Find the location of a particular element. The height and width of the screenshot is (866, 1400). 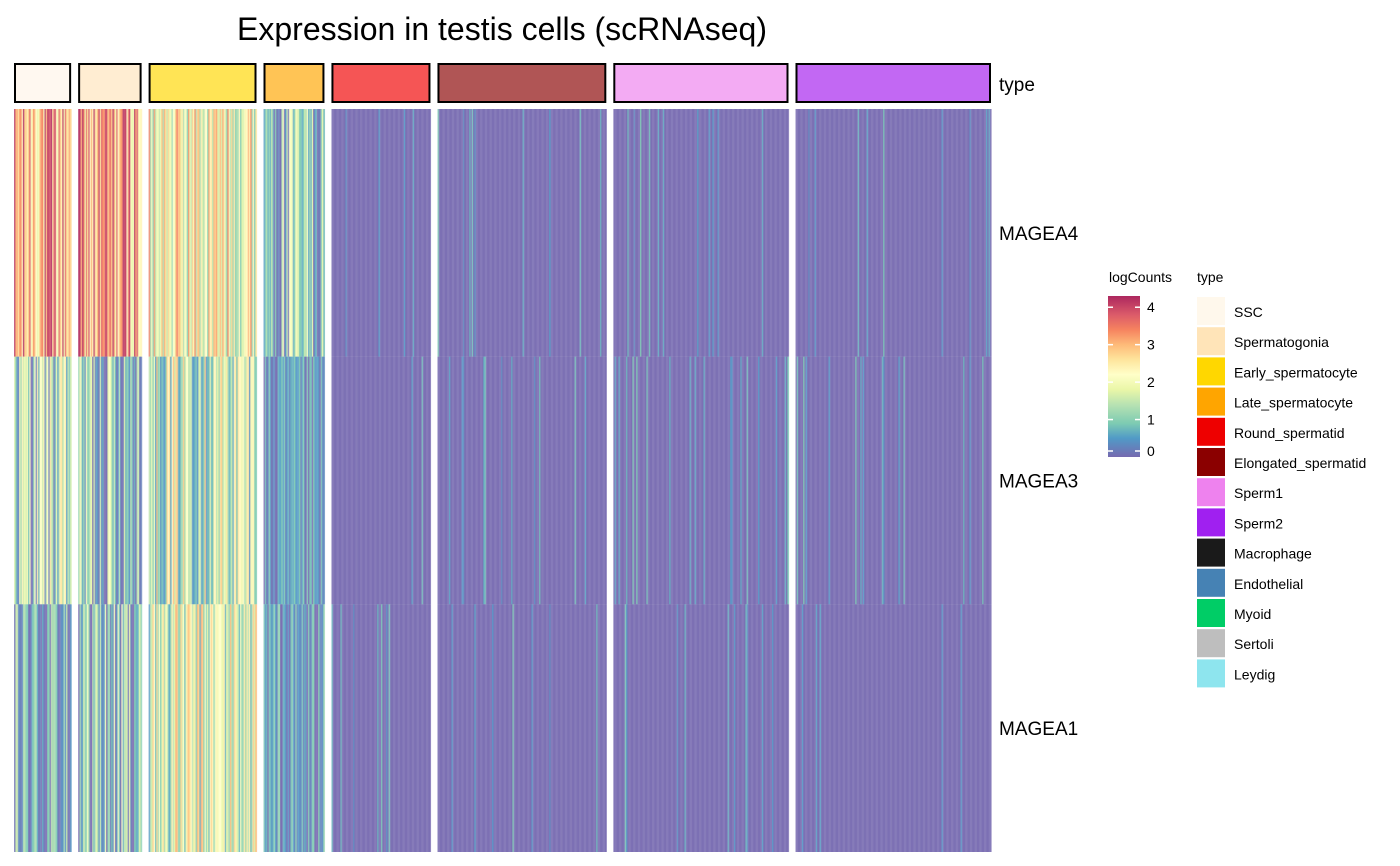

heatmap-column-group-elongated-spermatid is located at coordinates (522, 480).